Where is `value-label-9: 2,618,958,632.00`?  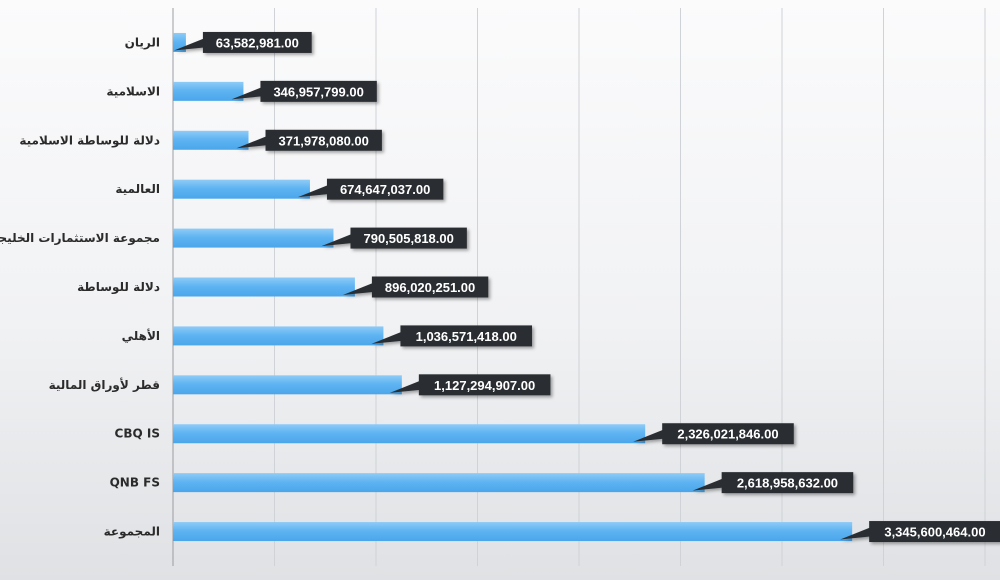
value-label-9: 2,618,958,632.00 is located at coordinates (787, 483).